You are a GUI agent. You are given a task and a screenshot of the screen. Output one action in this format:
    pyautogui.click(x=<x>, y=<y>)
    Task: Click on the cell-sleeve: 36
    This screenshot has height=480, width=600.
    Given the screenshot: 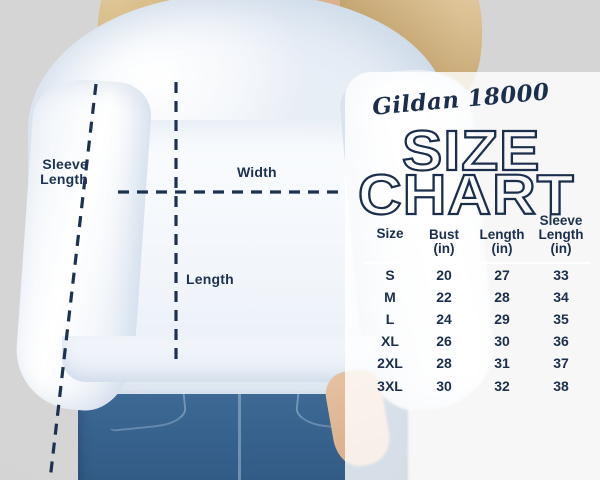 What is the action you would take?
    pyautogui.click(x=561, y=341)
    